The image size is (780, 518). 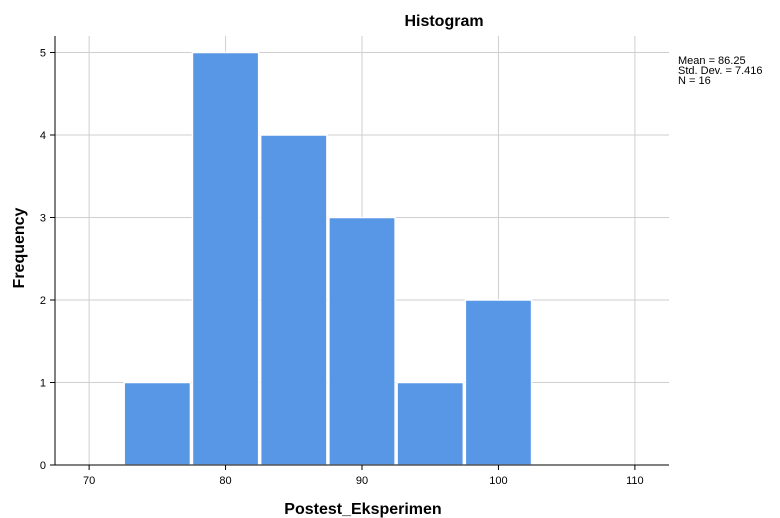 I want to click on y-tick-label: 5, so click(x=43, y=54).